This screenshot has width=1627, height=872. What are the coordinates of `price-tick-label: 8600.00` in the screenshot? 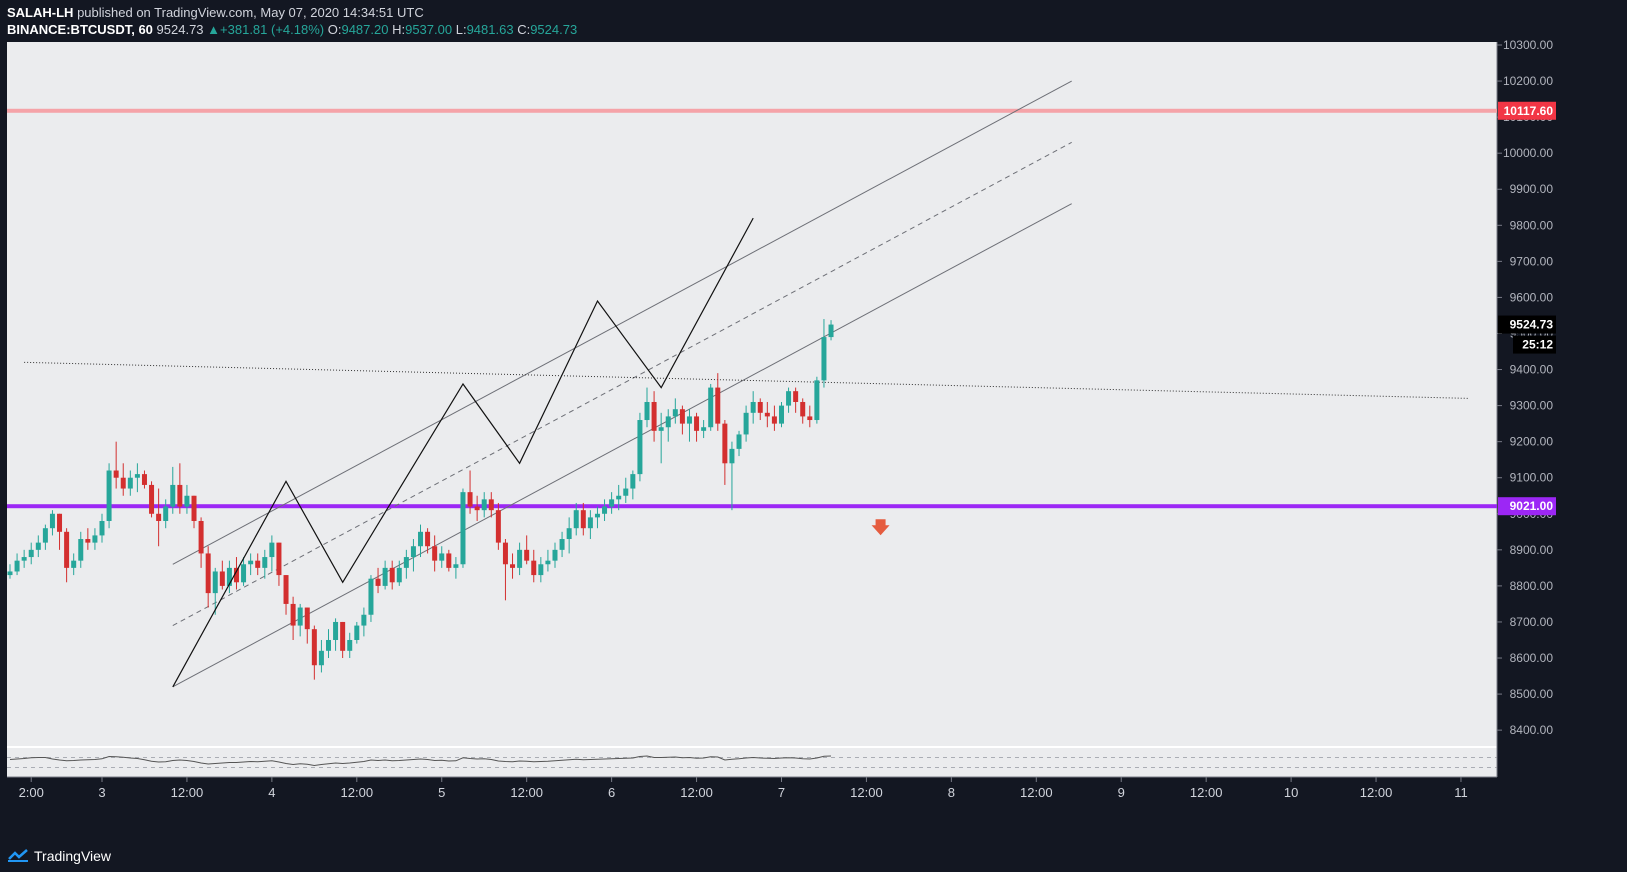 It's located at (1532, 658).